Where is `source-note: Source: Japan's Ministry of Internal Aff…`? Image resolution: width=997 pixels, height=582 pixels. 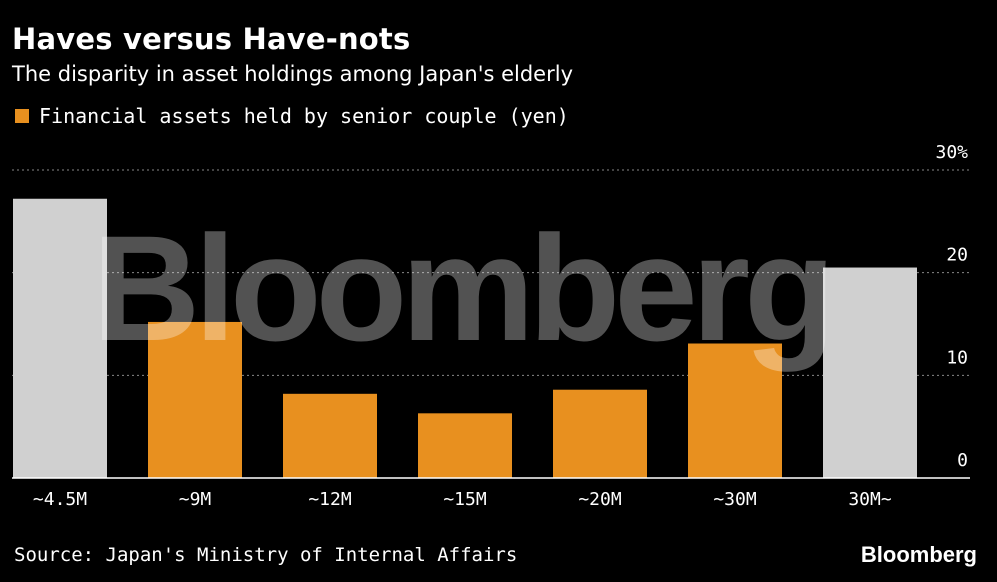 source-note: Source: Japan's Ministry of Internal Aff… is located at coordinates (266, 555).